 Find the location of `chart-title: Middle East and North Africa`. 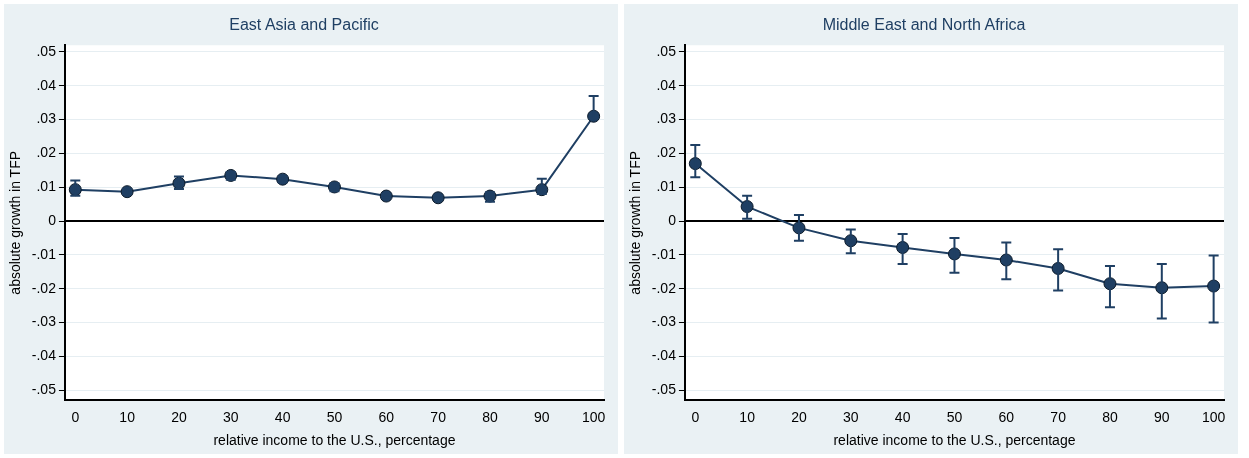

chart-title: Middle East and North Africa is located at coordinates (924, 25).